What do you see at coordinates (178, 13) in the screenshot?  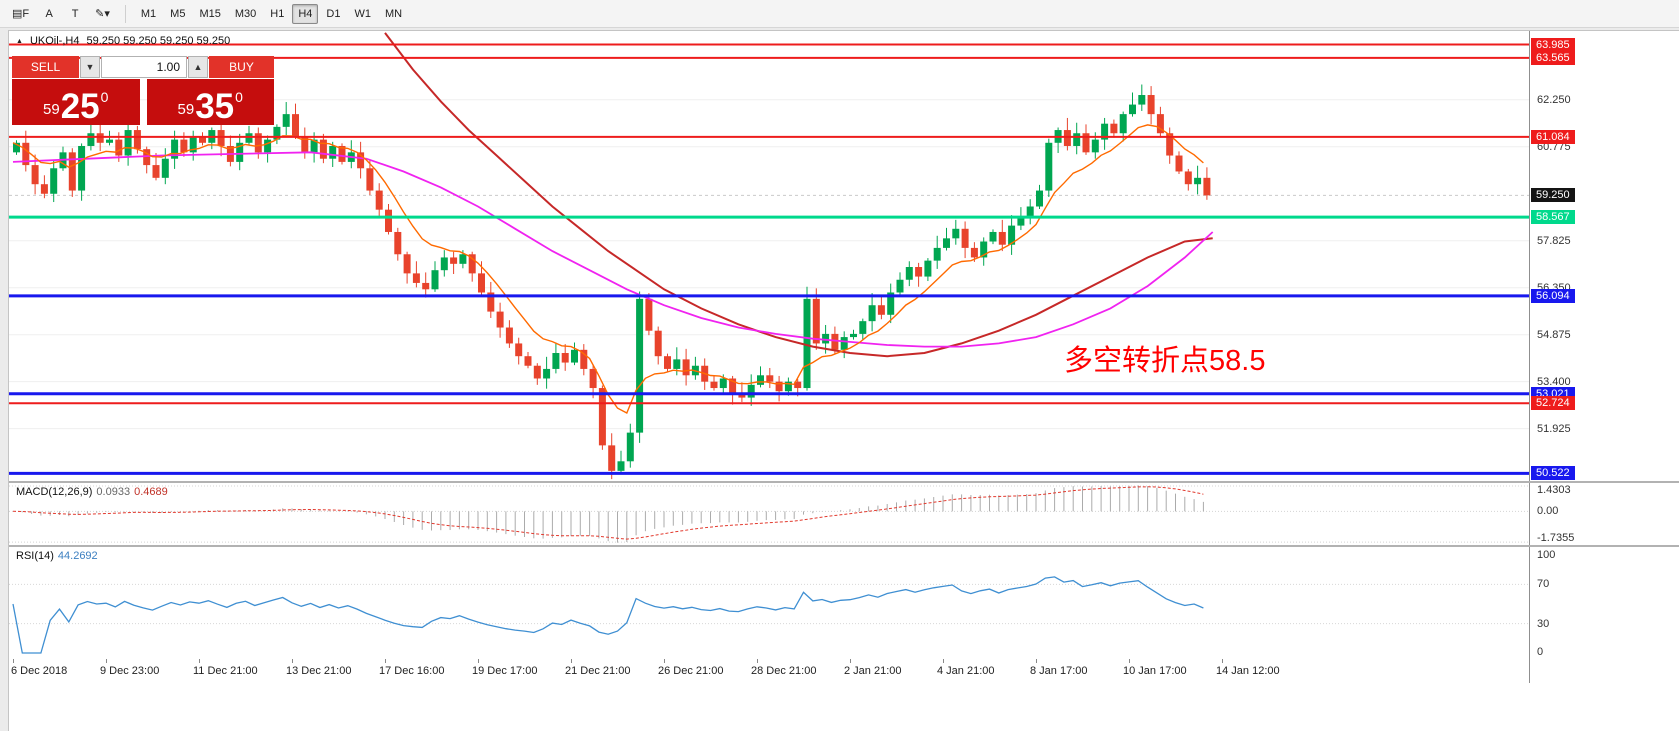 I see `tf-button-m5: M5` at bounding box center [178, 13].